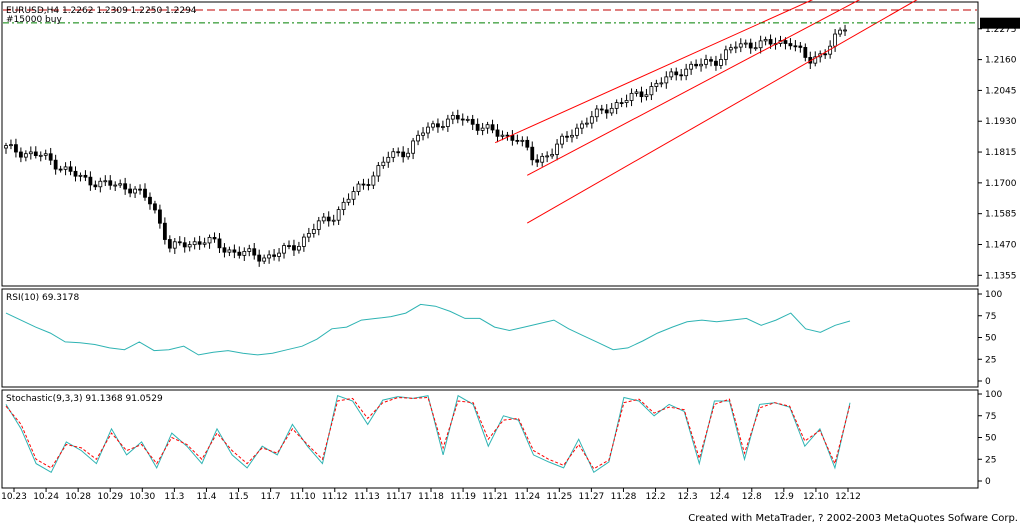 The width and height of the screenshot is (1024, 525). I want to click on time-tick-label: 12.4, so click(720, 497).